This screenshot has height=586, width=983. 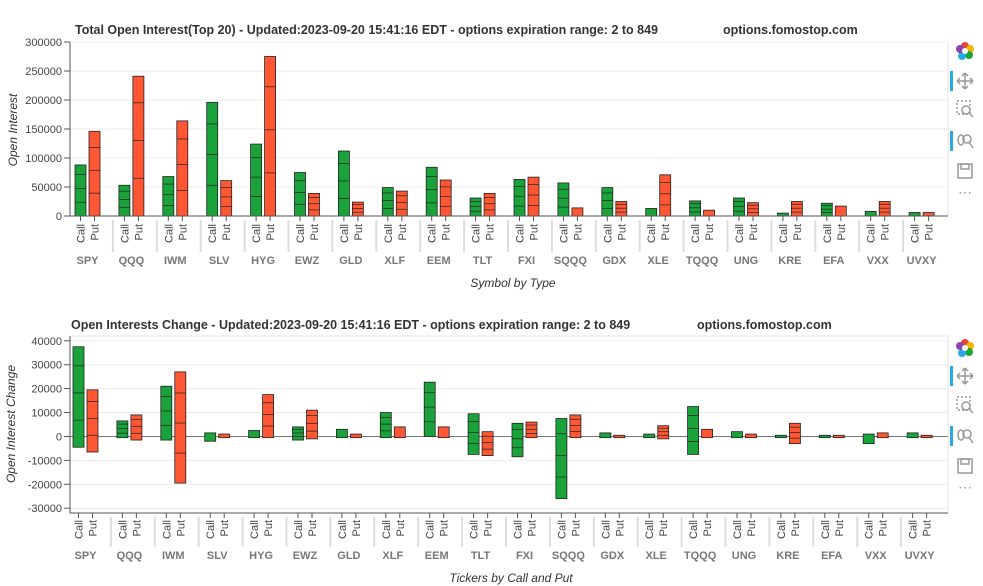 I want to click on x-tick-label-symbol: KRE, so click(x=789, y=261).